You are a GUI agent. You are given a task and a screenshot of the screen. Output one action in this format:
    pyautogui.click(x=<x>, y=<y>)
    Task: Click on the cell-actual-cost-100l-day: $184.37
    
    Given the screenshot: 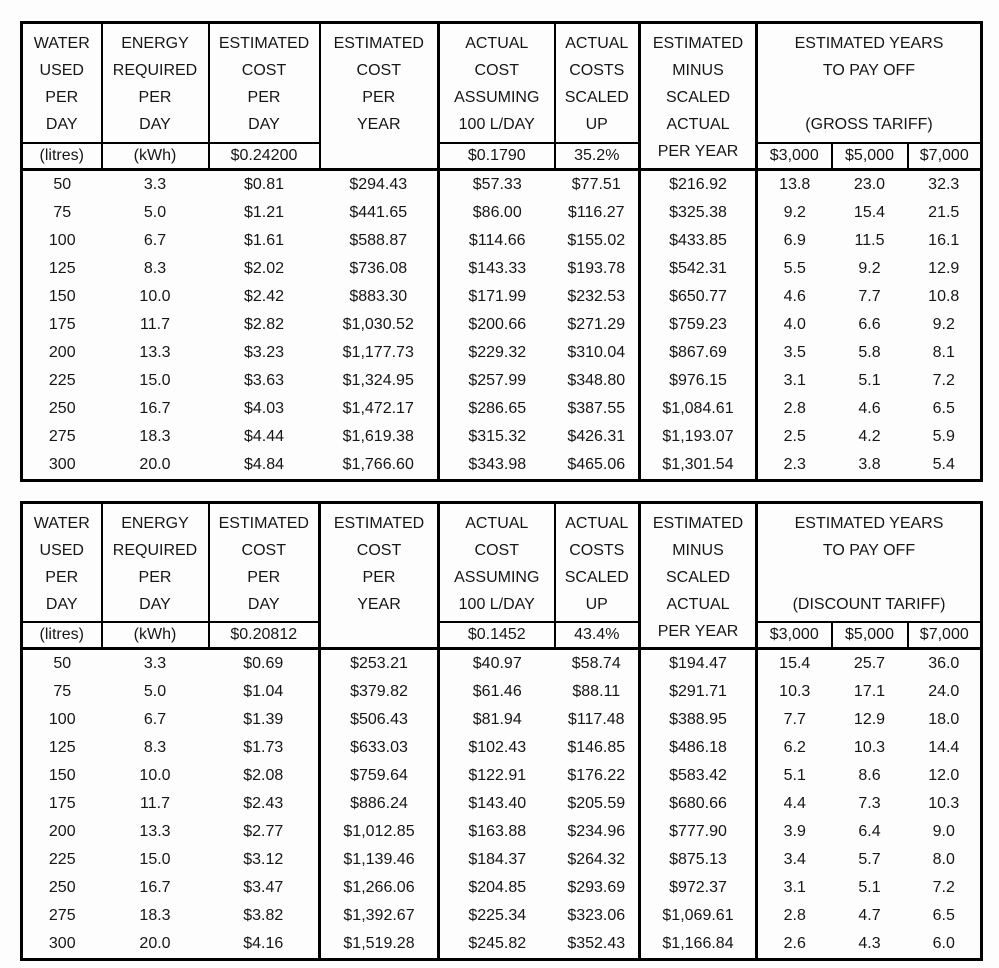 What is the action you would take?
    pyautogui.click(x=496, y=860)
    